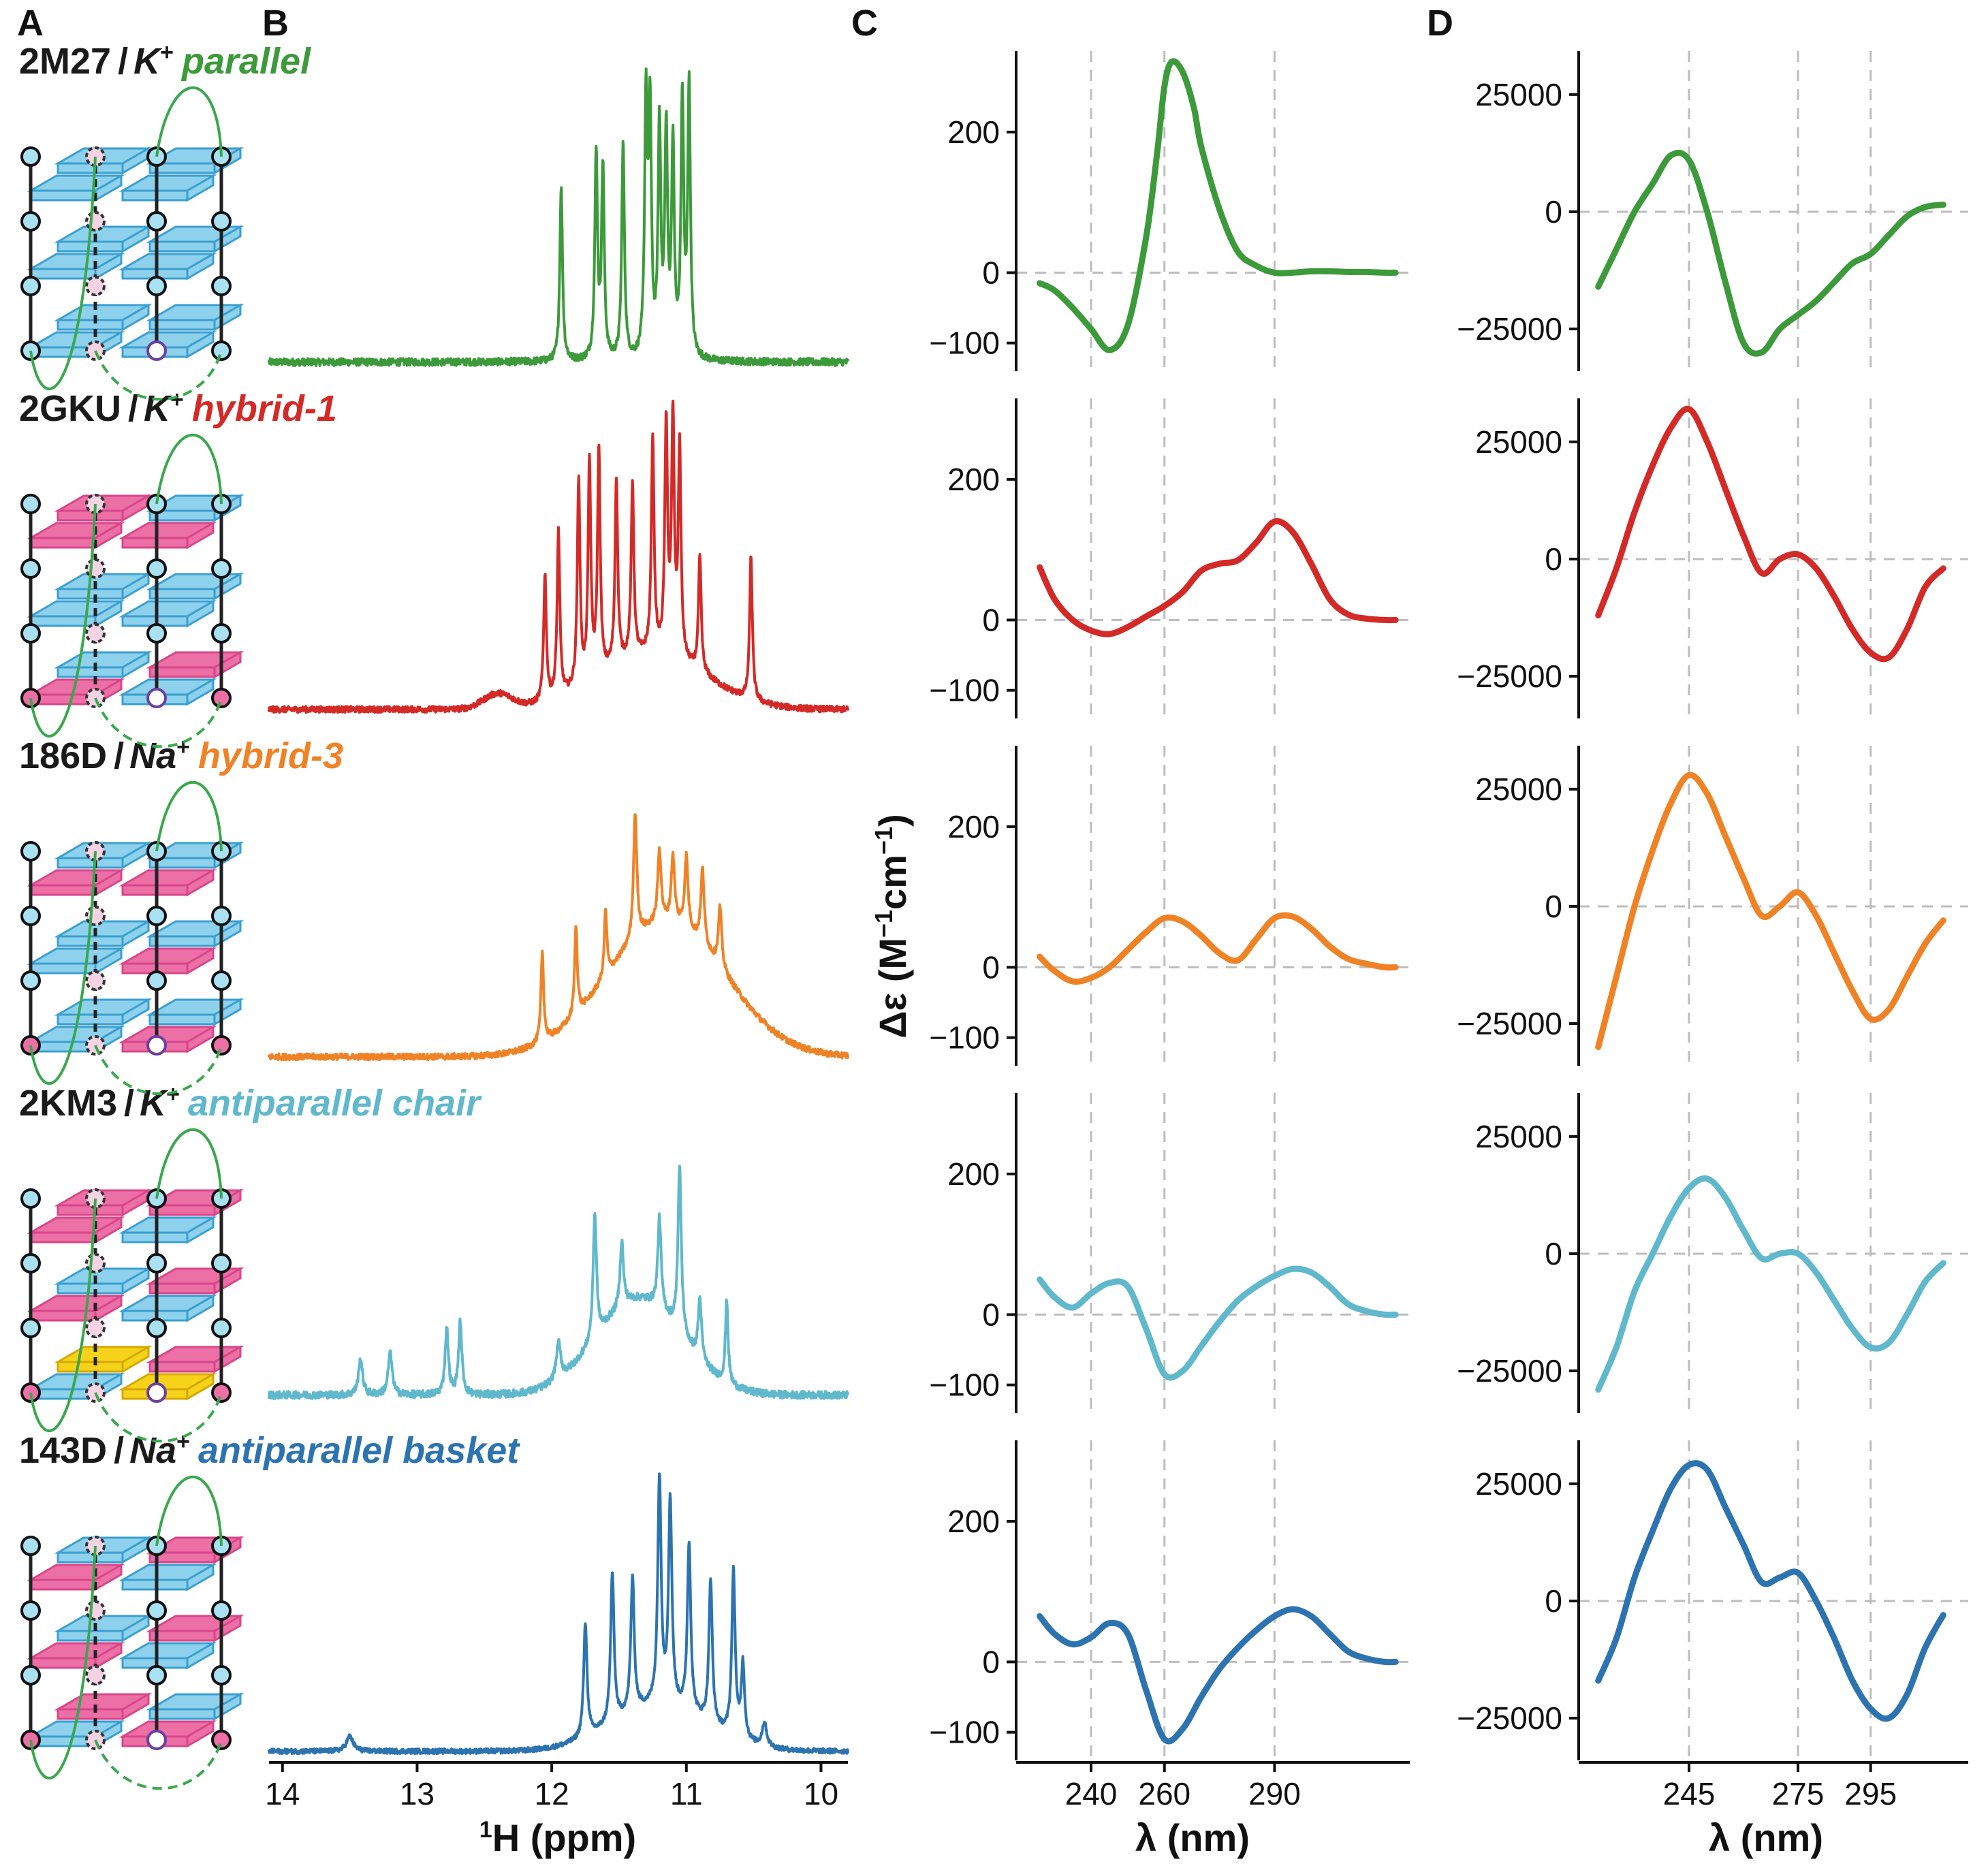  What do you see at coordinates (275, 23) in the screenshot?
I see `panel-label-b: B` at bounding box center [275, 23].